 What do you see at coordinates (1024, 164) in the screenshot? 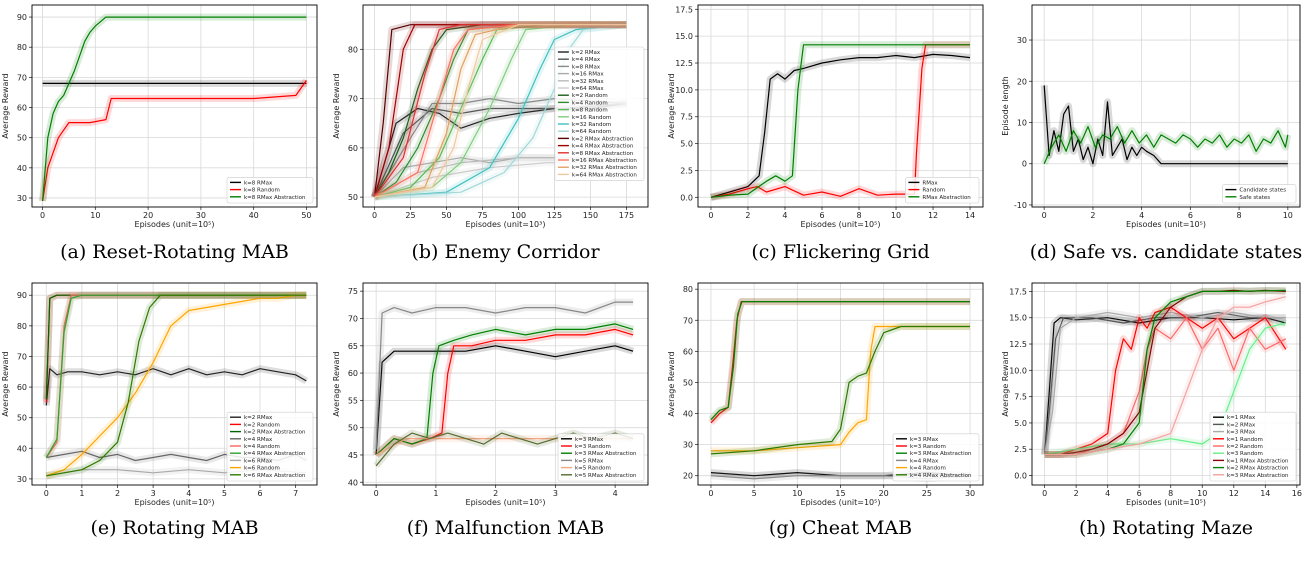
I see `y-tick-label: 0` at bounding box center [1024, 164].